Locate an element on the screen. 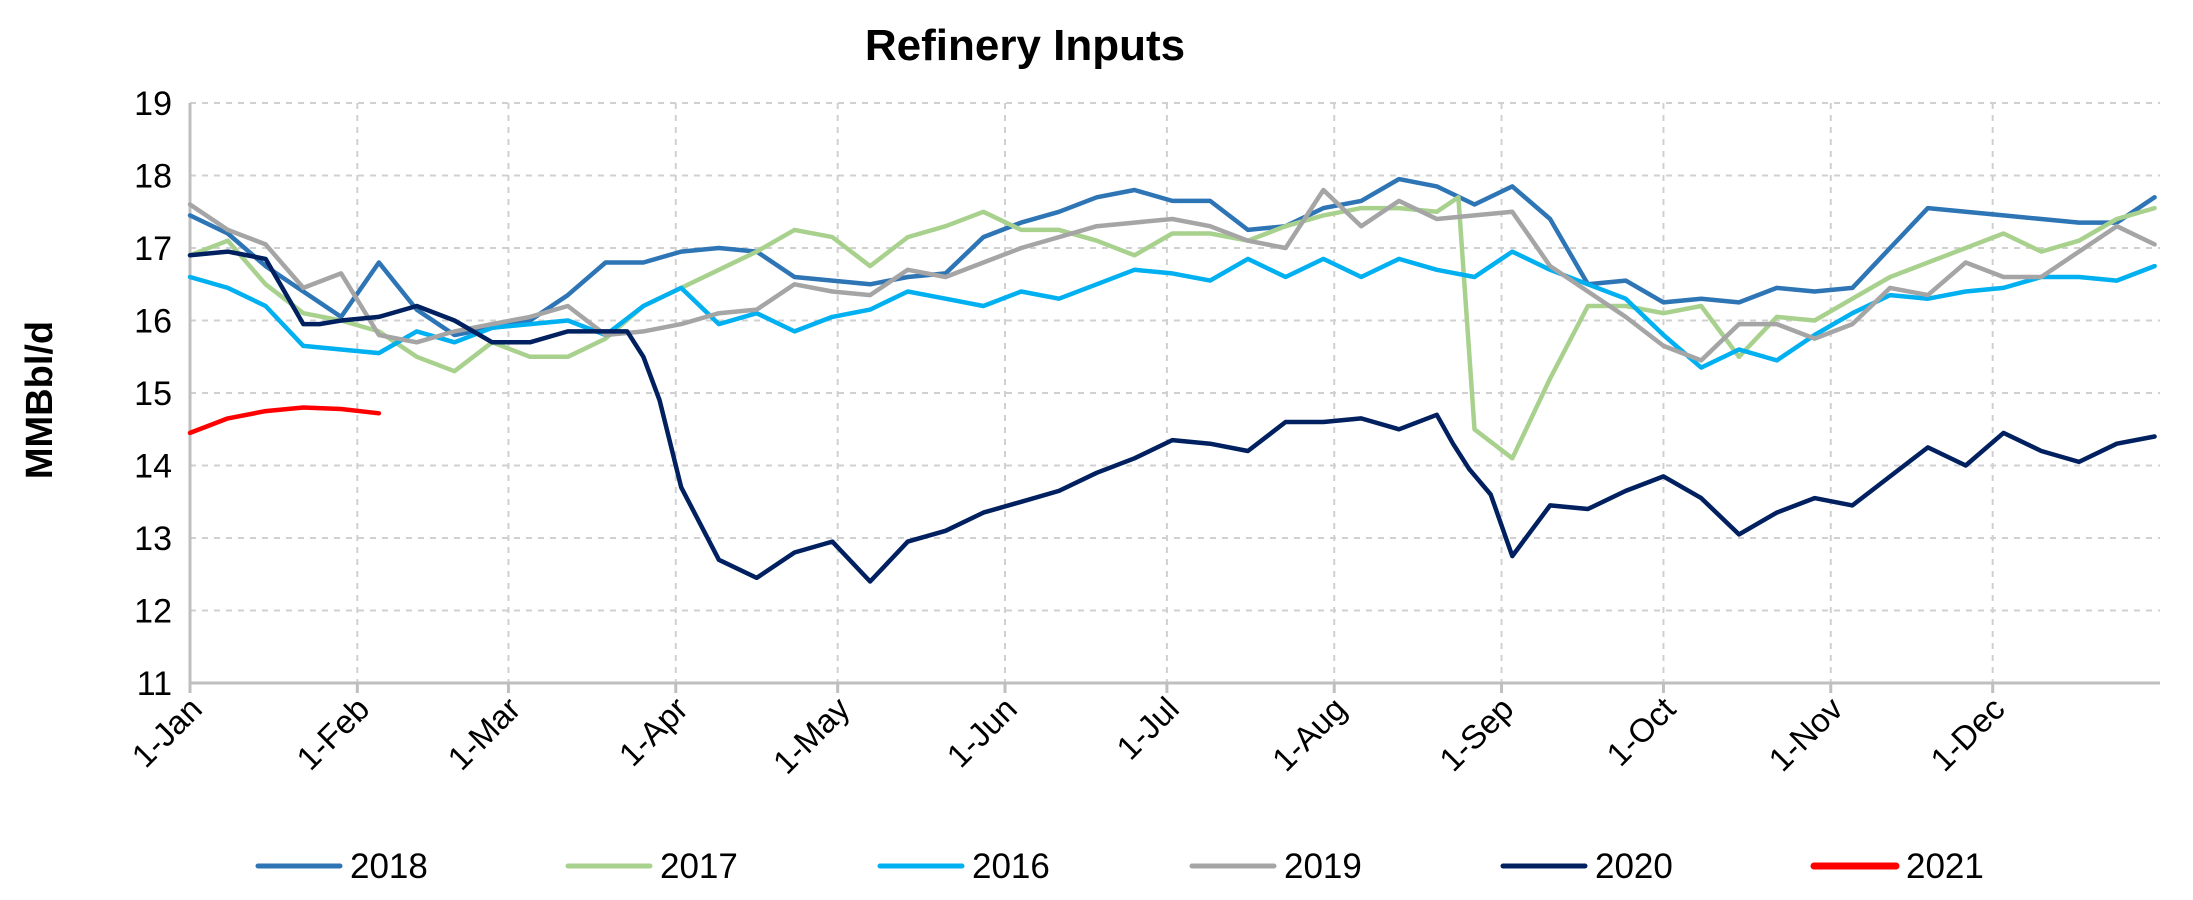 The width and height of the screenshot is (2193, 900). legend-label: 2016 is located at coordinates (1011, 866).